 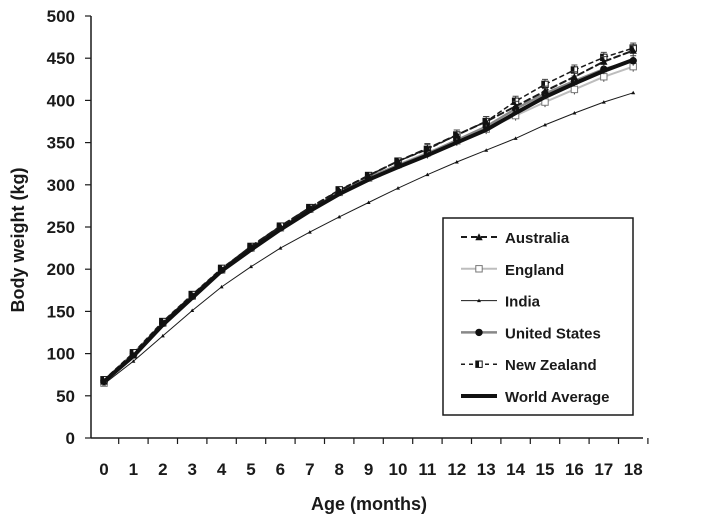 I want to click on x-tick-label: 1, so click(x=133, y=469).